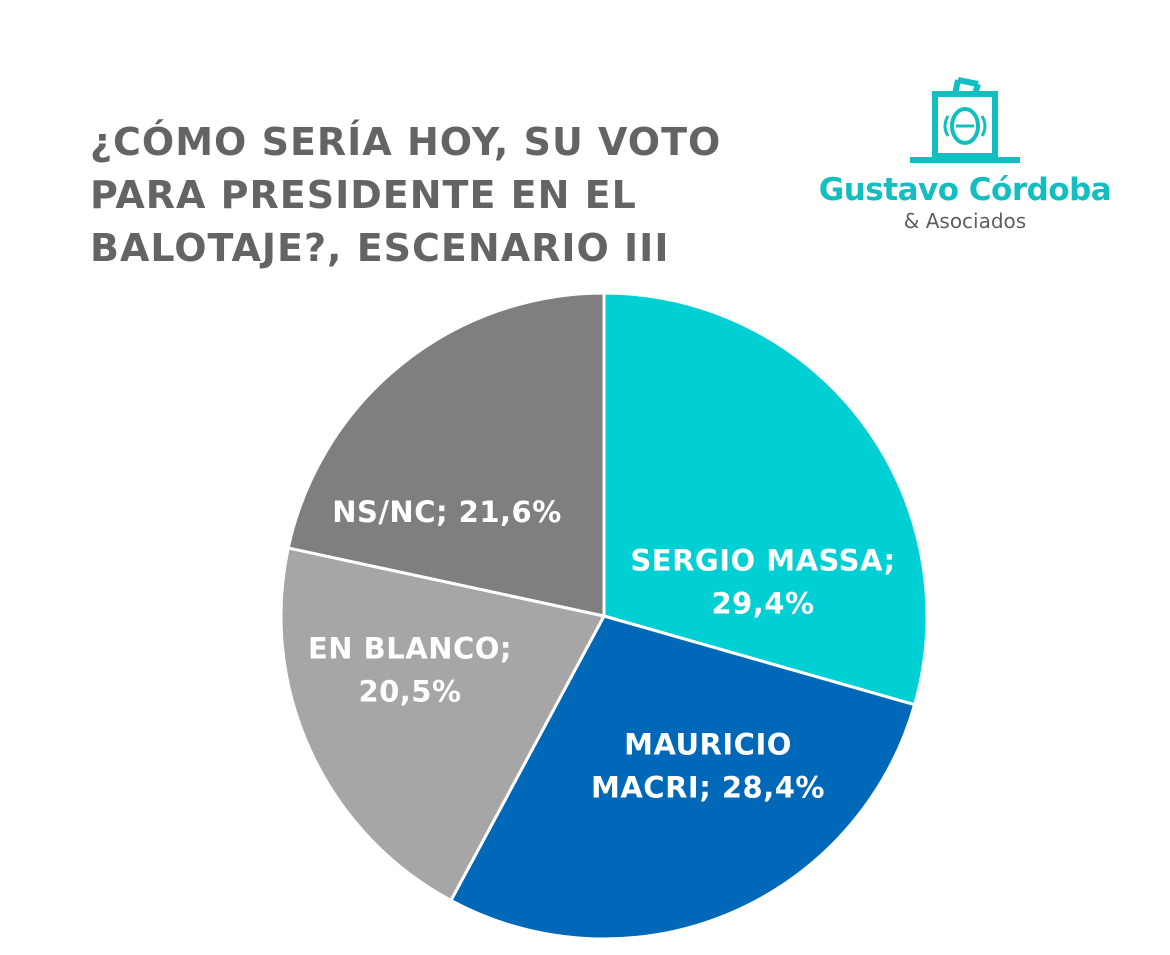 The height and width of the screenshot is (955, 1170). I want to click on slice-label-line: NS/NC; 21,6%, so click(447, 512).